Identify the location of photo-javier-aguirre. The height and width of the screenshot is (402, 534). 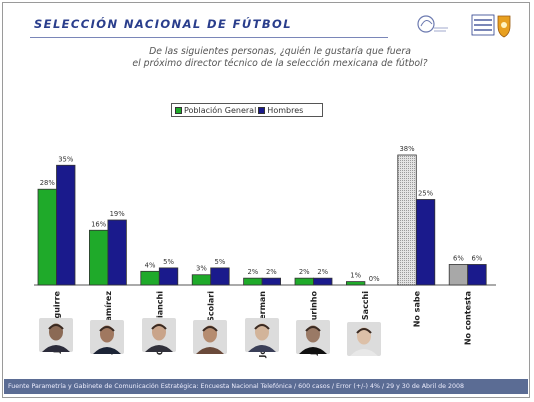
(56, 335).